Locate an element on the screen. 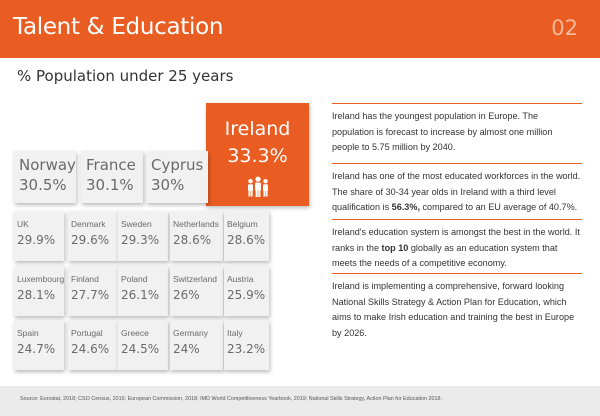  tile-norway: Norway 30.5% is located at coordinates (45, 177).